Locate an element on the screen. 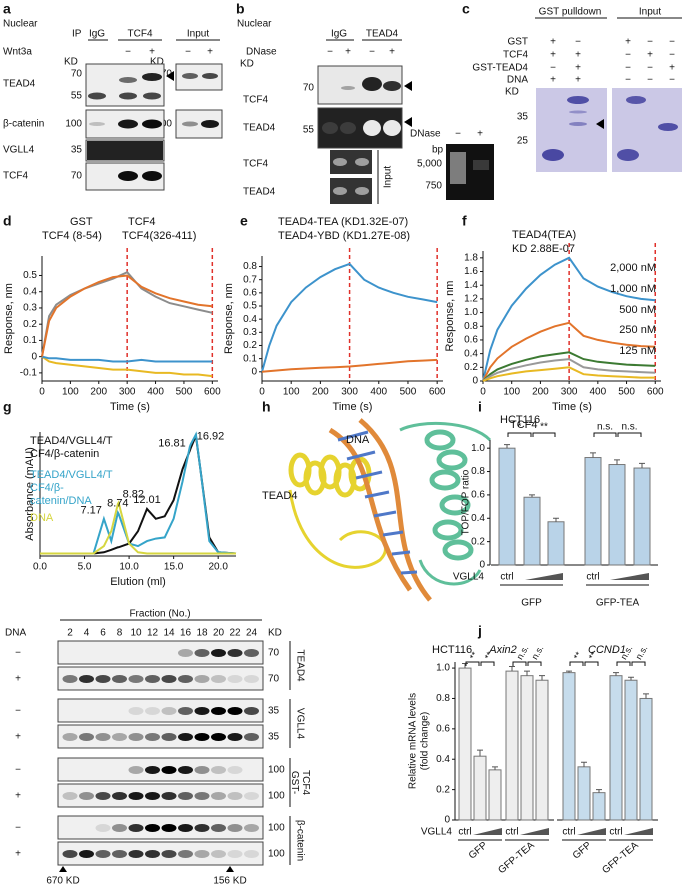 This screenshot has height=889, width=685. y-tick-label: 1.4 is located at coordinates (471, 285).